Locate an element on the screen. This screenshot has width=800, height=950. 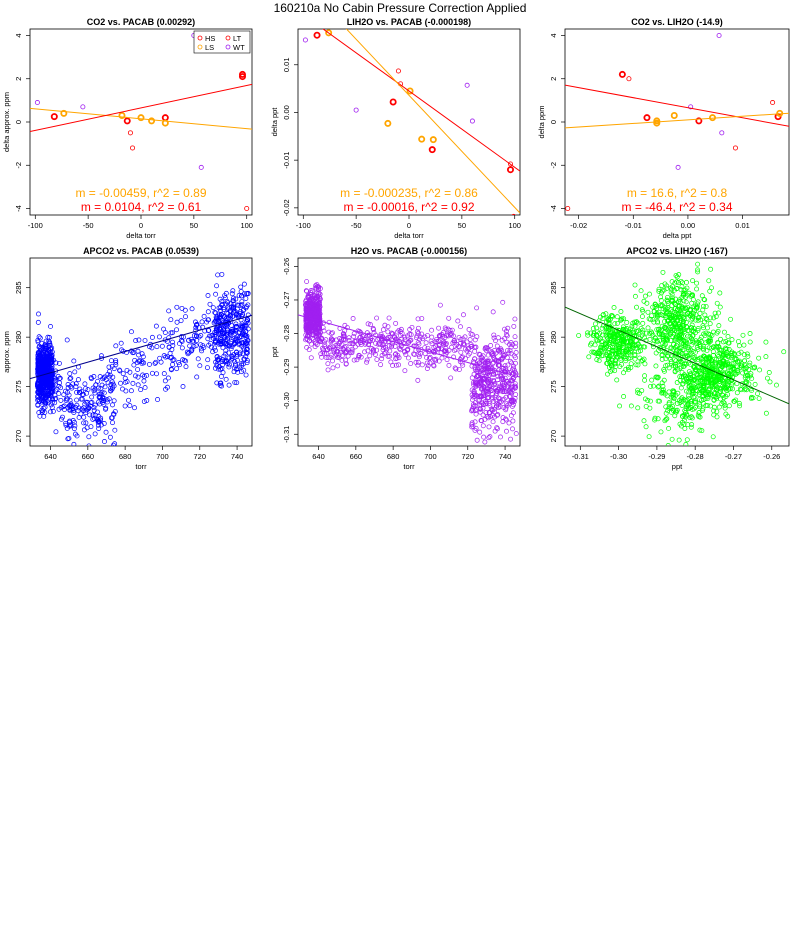
x-tick-label: -0.30 is located at coordinates (618, 456).